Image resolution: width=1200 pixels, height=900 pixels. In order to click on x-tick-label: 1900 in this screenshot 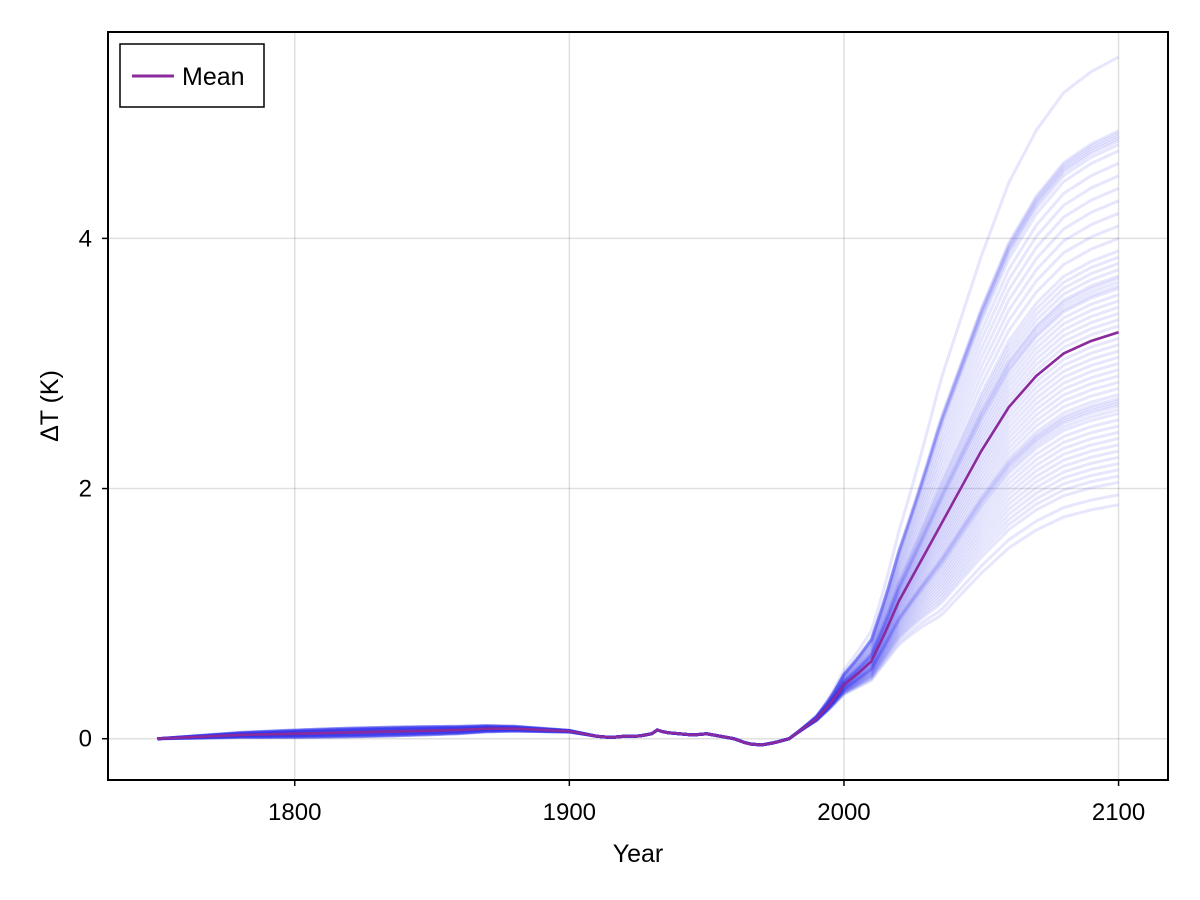, I will do `click(569, 812)`.